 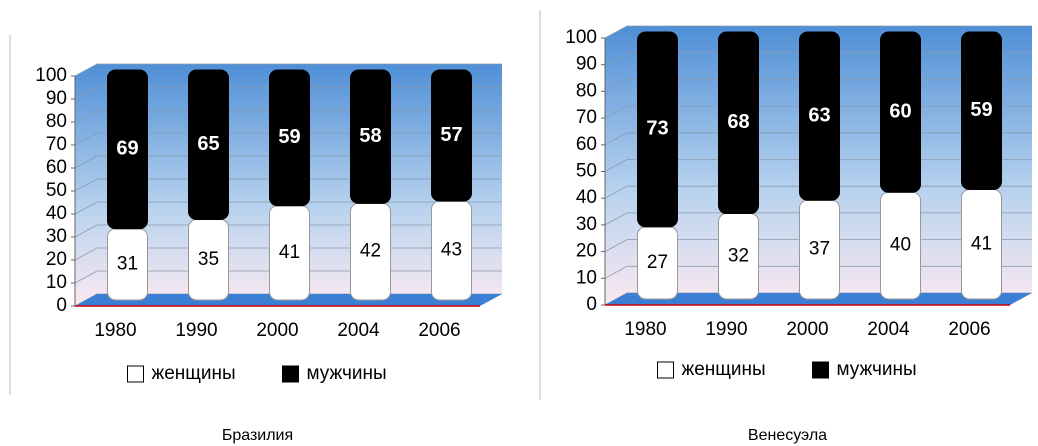 I want to click on data-label: 60, so click(x=900, y=111).